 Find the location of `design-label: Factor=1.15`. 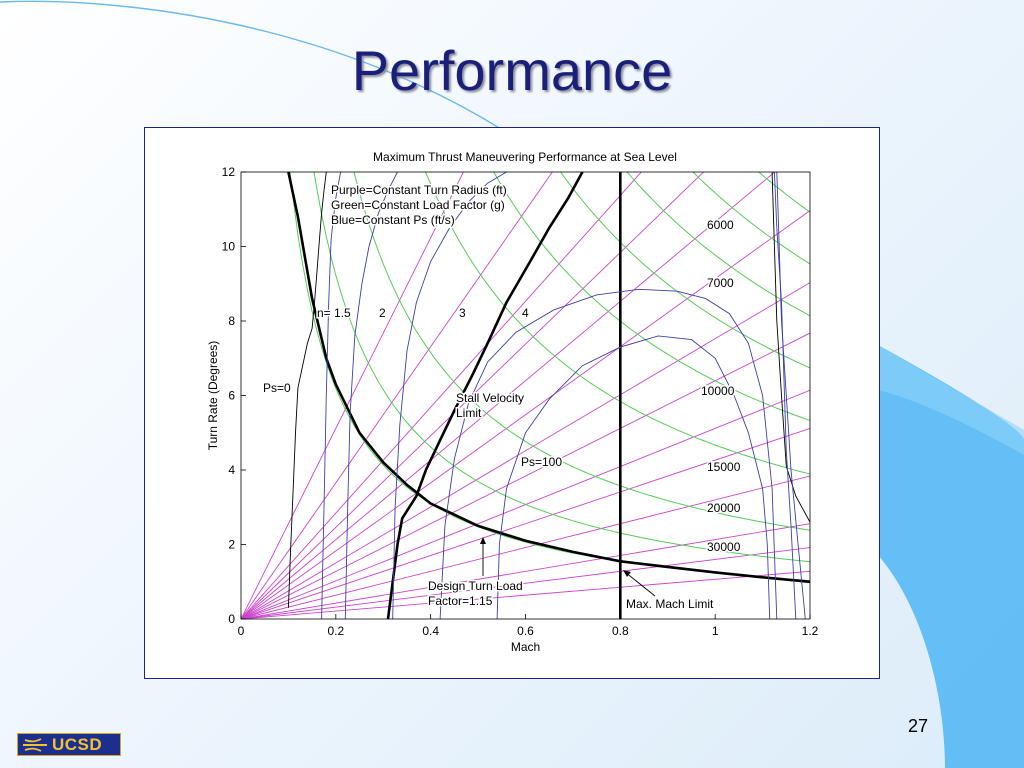

design-label: Factor=1.15 is located at coordinates (460, 601).